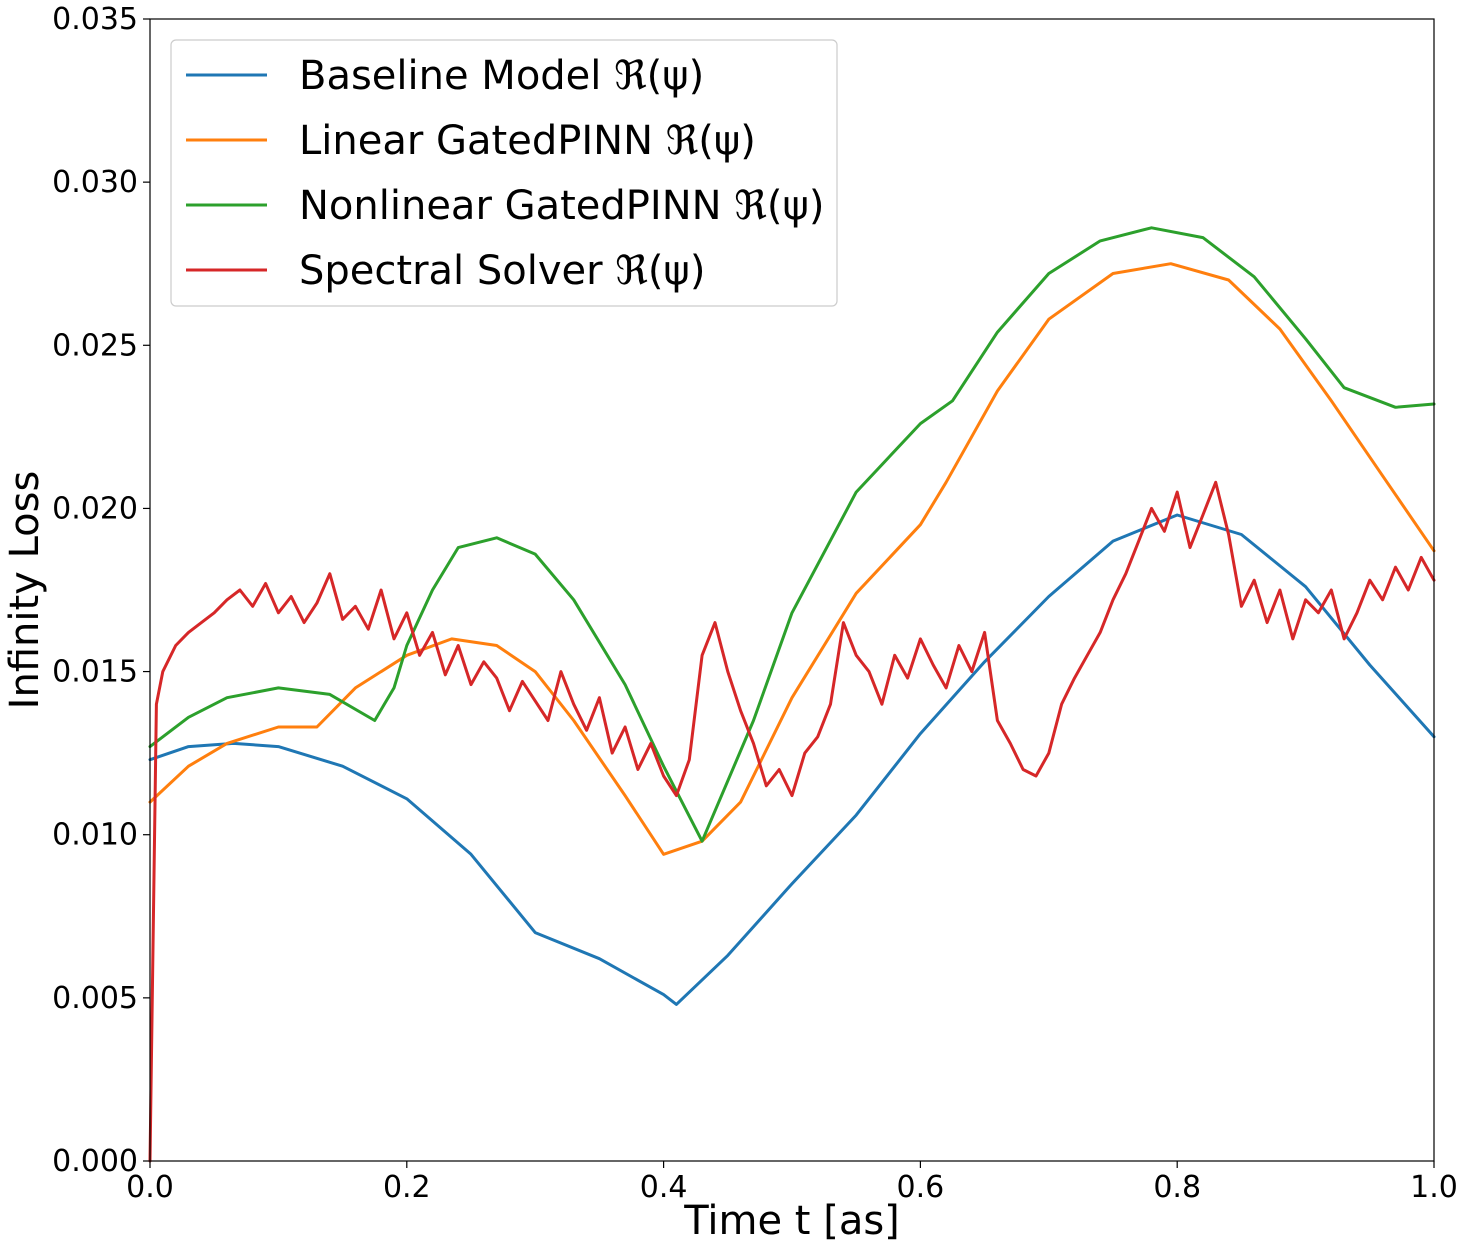 This screenshot has width=1466, height=1250. Describe the element at coordinates (527, 141) in the screenshot. I see `legend-label: Linear GatedPINN ℜ(ψ)` at that location.